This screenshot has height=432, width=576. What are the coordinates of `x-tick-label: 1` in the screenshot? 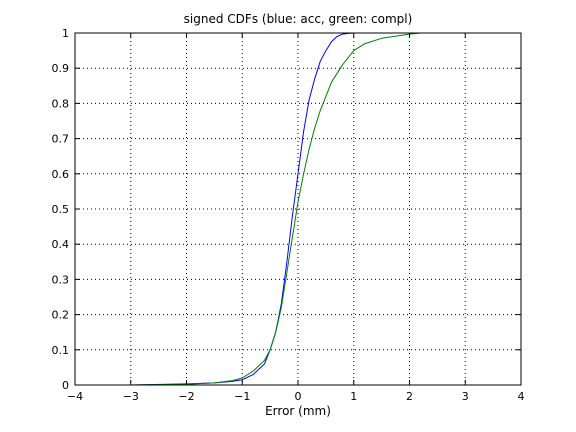 It's located at (353, 396).